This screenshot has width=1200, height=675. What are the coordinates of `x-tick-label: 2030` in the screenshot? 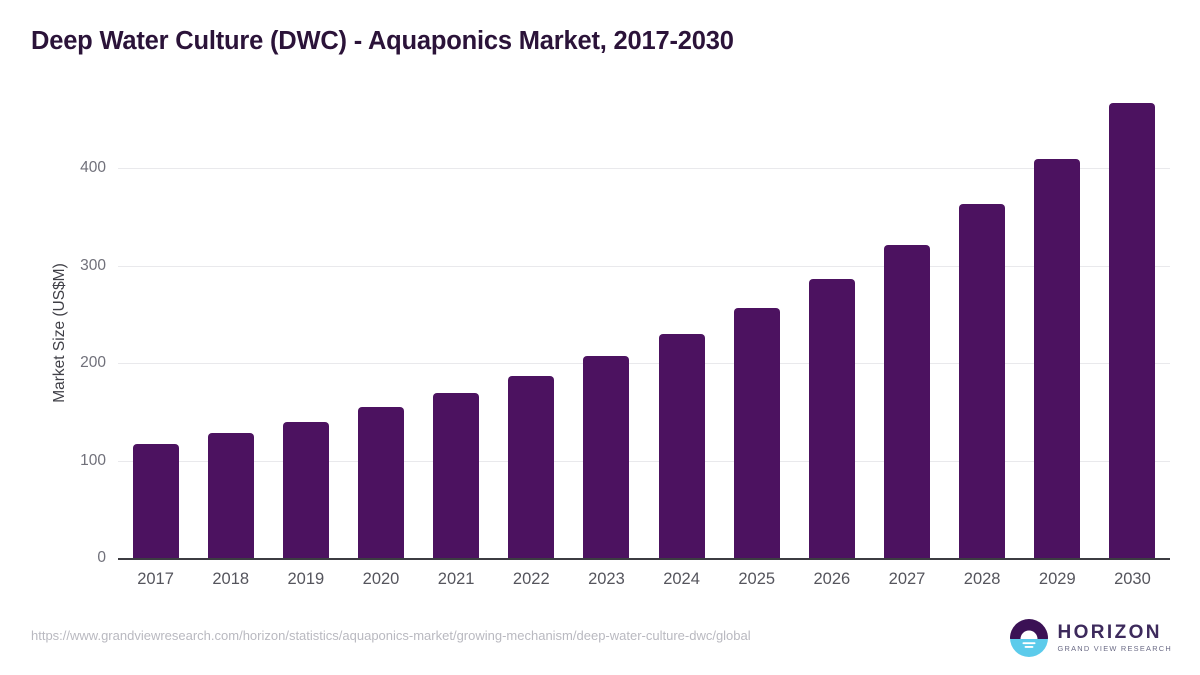 It's located at (1132, 579).